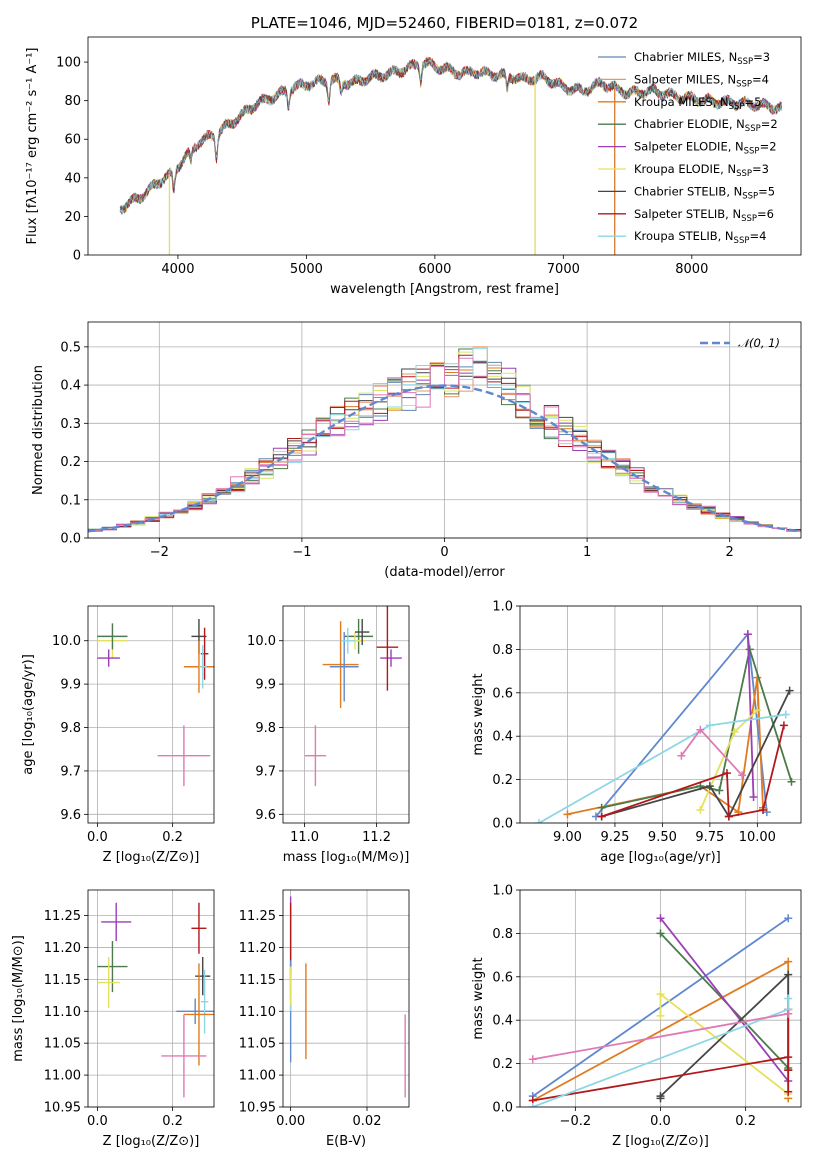 The image size is (819, 1170). What do you see at coordinates (72, 178) in the screenshot?
I see `y-tick-label: 40` at bounding box center [72, 178].